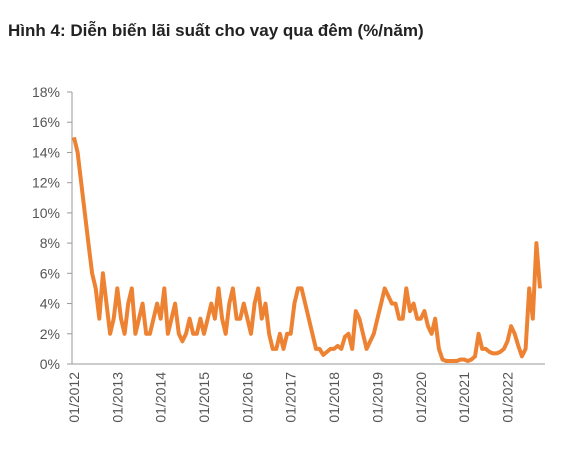 The width and height of the screenshot is (565, 456). Describe the element at coordinates (46, 213) in the screenshot. I see `y-tick-label: 10%` at that location.